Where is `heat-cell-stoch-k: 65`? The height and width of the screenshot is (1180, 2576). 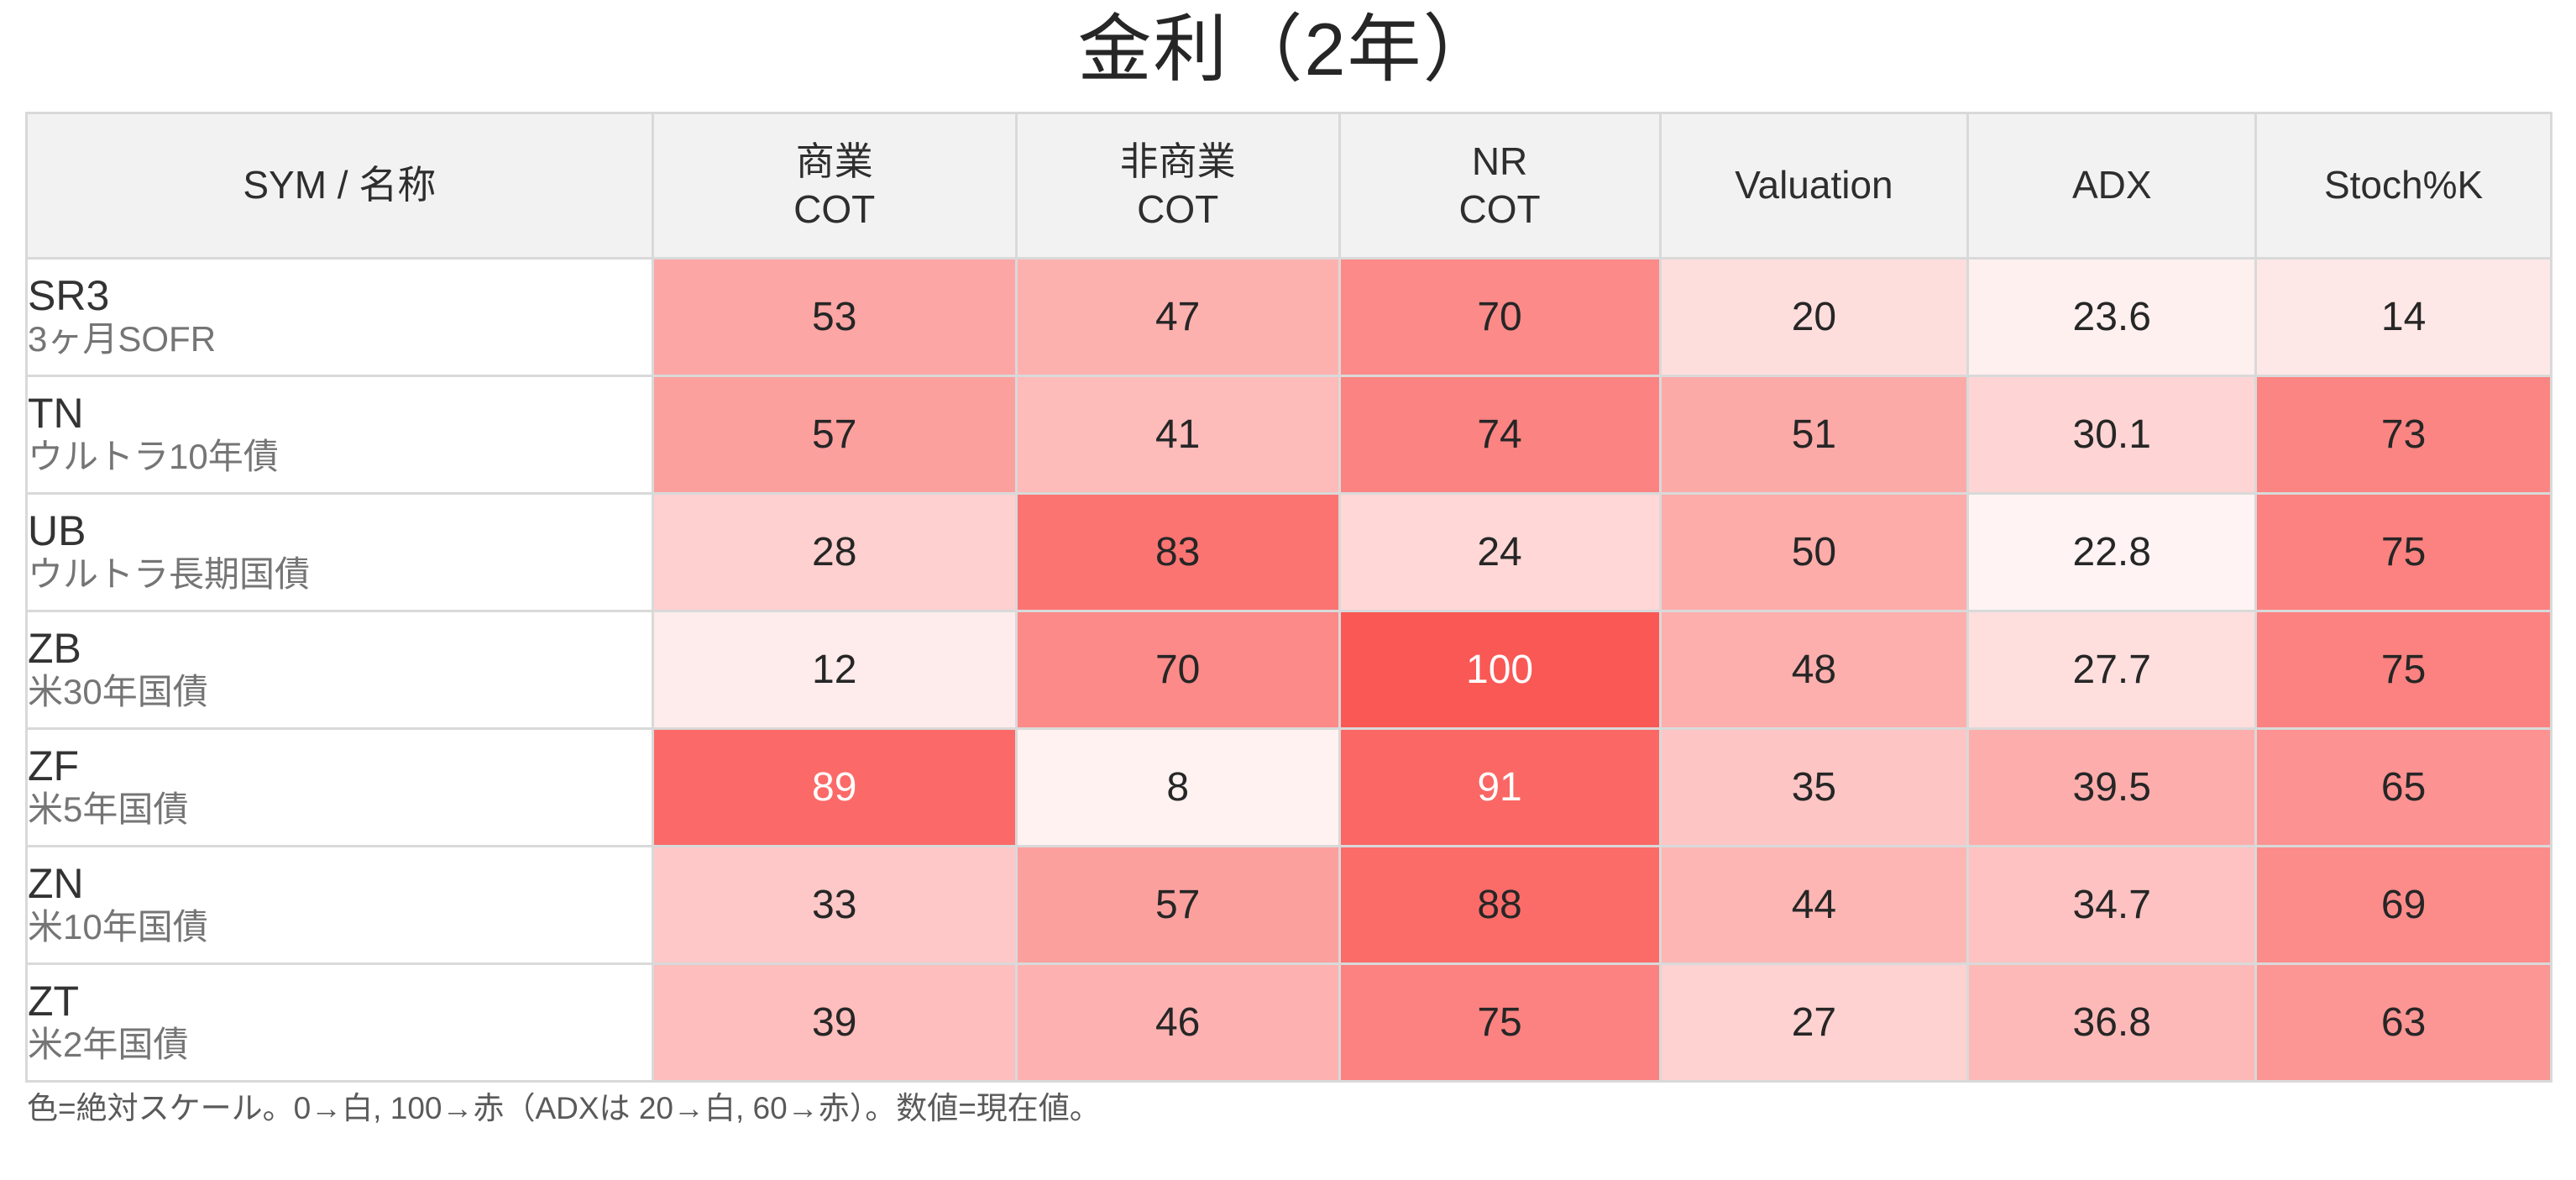 heat-cell-stoch-k: 65 is located at coordinates (2403, 787).